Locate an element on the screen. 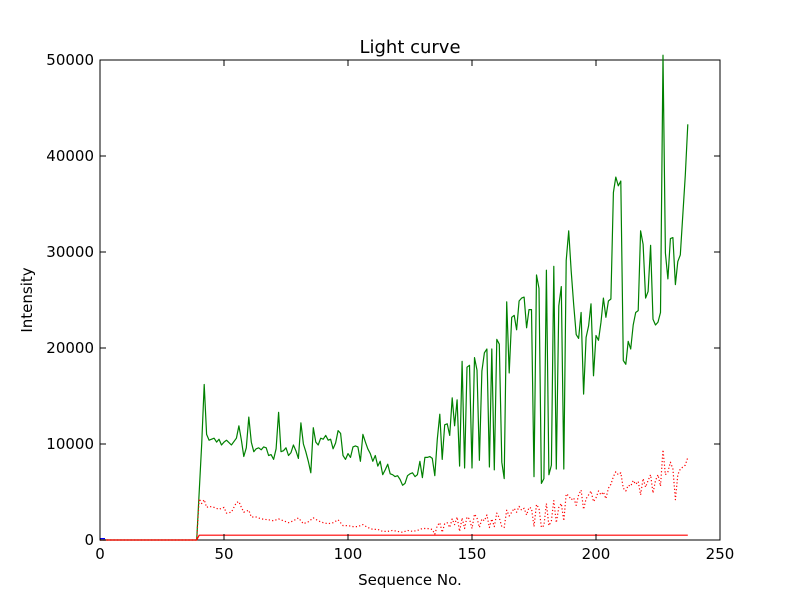  x-tick-label: 0 is located at coordinates (100, 554).